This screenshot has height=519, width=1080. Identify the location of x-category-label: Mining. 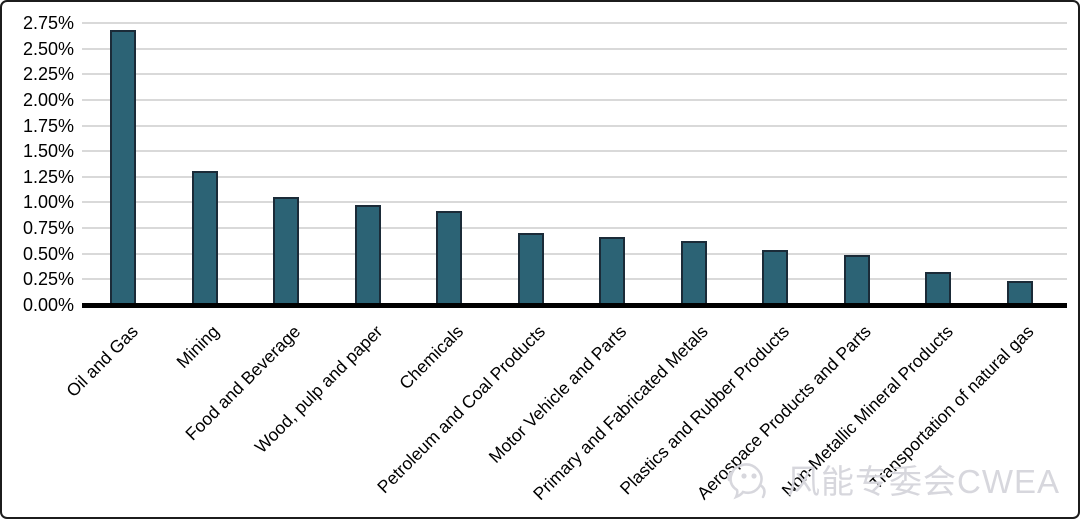
(197, 346).